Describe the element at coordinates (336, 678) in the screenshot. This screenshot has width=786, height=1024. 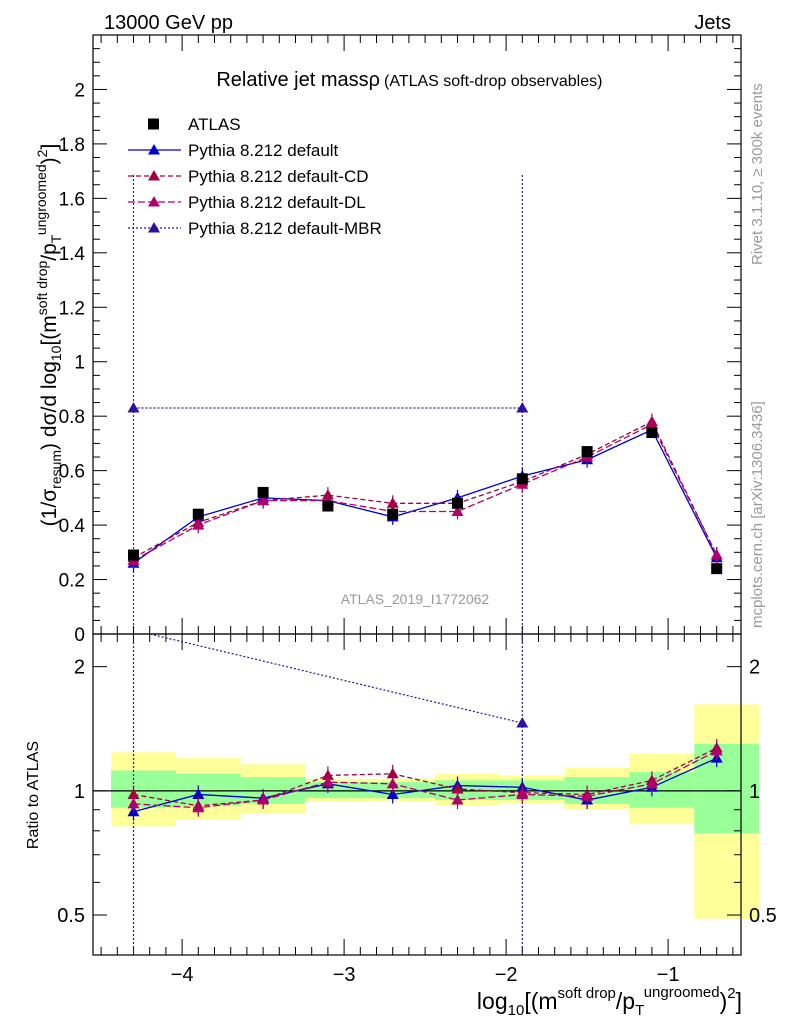
I see `mbr-ratio-line` at that location.